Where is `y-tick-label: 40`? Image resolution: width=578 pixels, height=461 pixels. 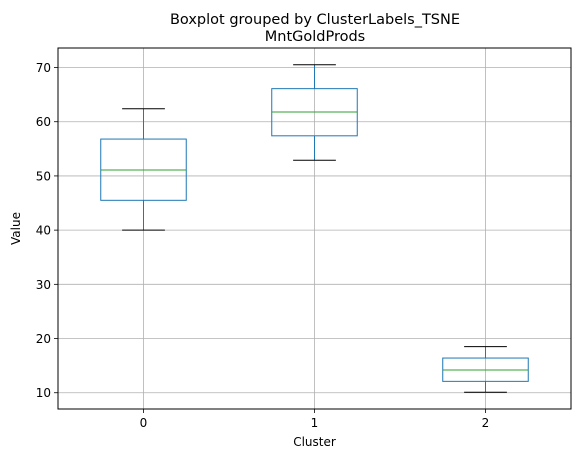
y-tick-label: 40 is located at coordinates (43, 231).